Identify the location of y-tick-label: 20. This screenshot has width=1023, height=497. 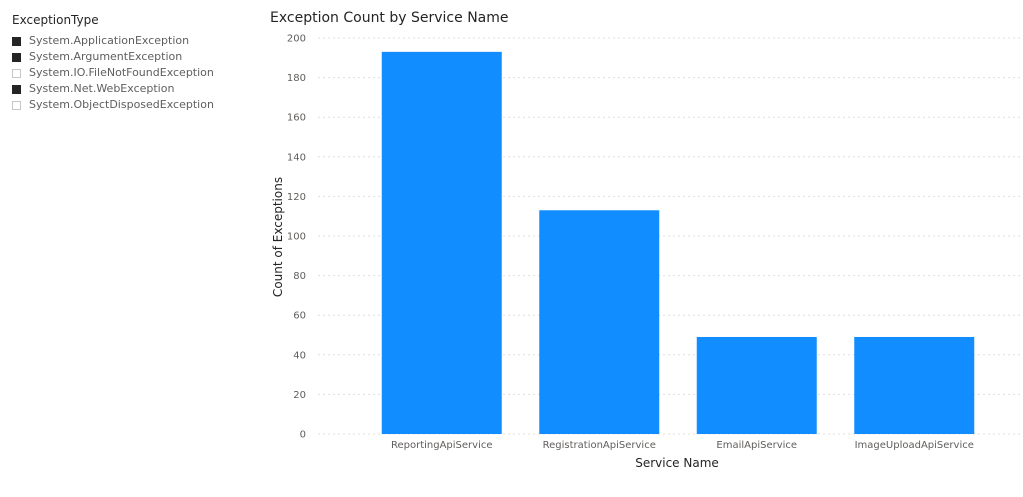
(299, 395).